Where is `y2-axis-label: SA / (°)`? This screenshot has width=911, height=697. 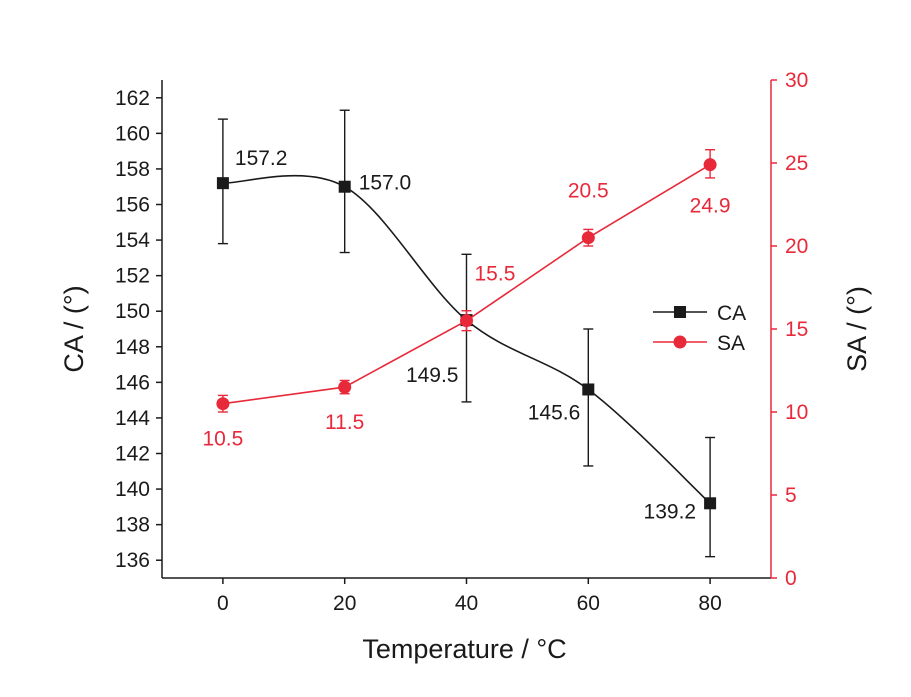
y2-axis-label: SA / (°) is located at coordinates (857, 329).